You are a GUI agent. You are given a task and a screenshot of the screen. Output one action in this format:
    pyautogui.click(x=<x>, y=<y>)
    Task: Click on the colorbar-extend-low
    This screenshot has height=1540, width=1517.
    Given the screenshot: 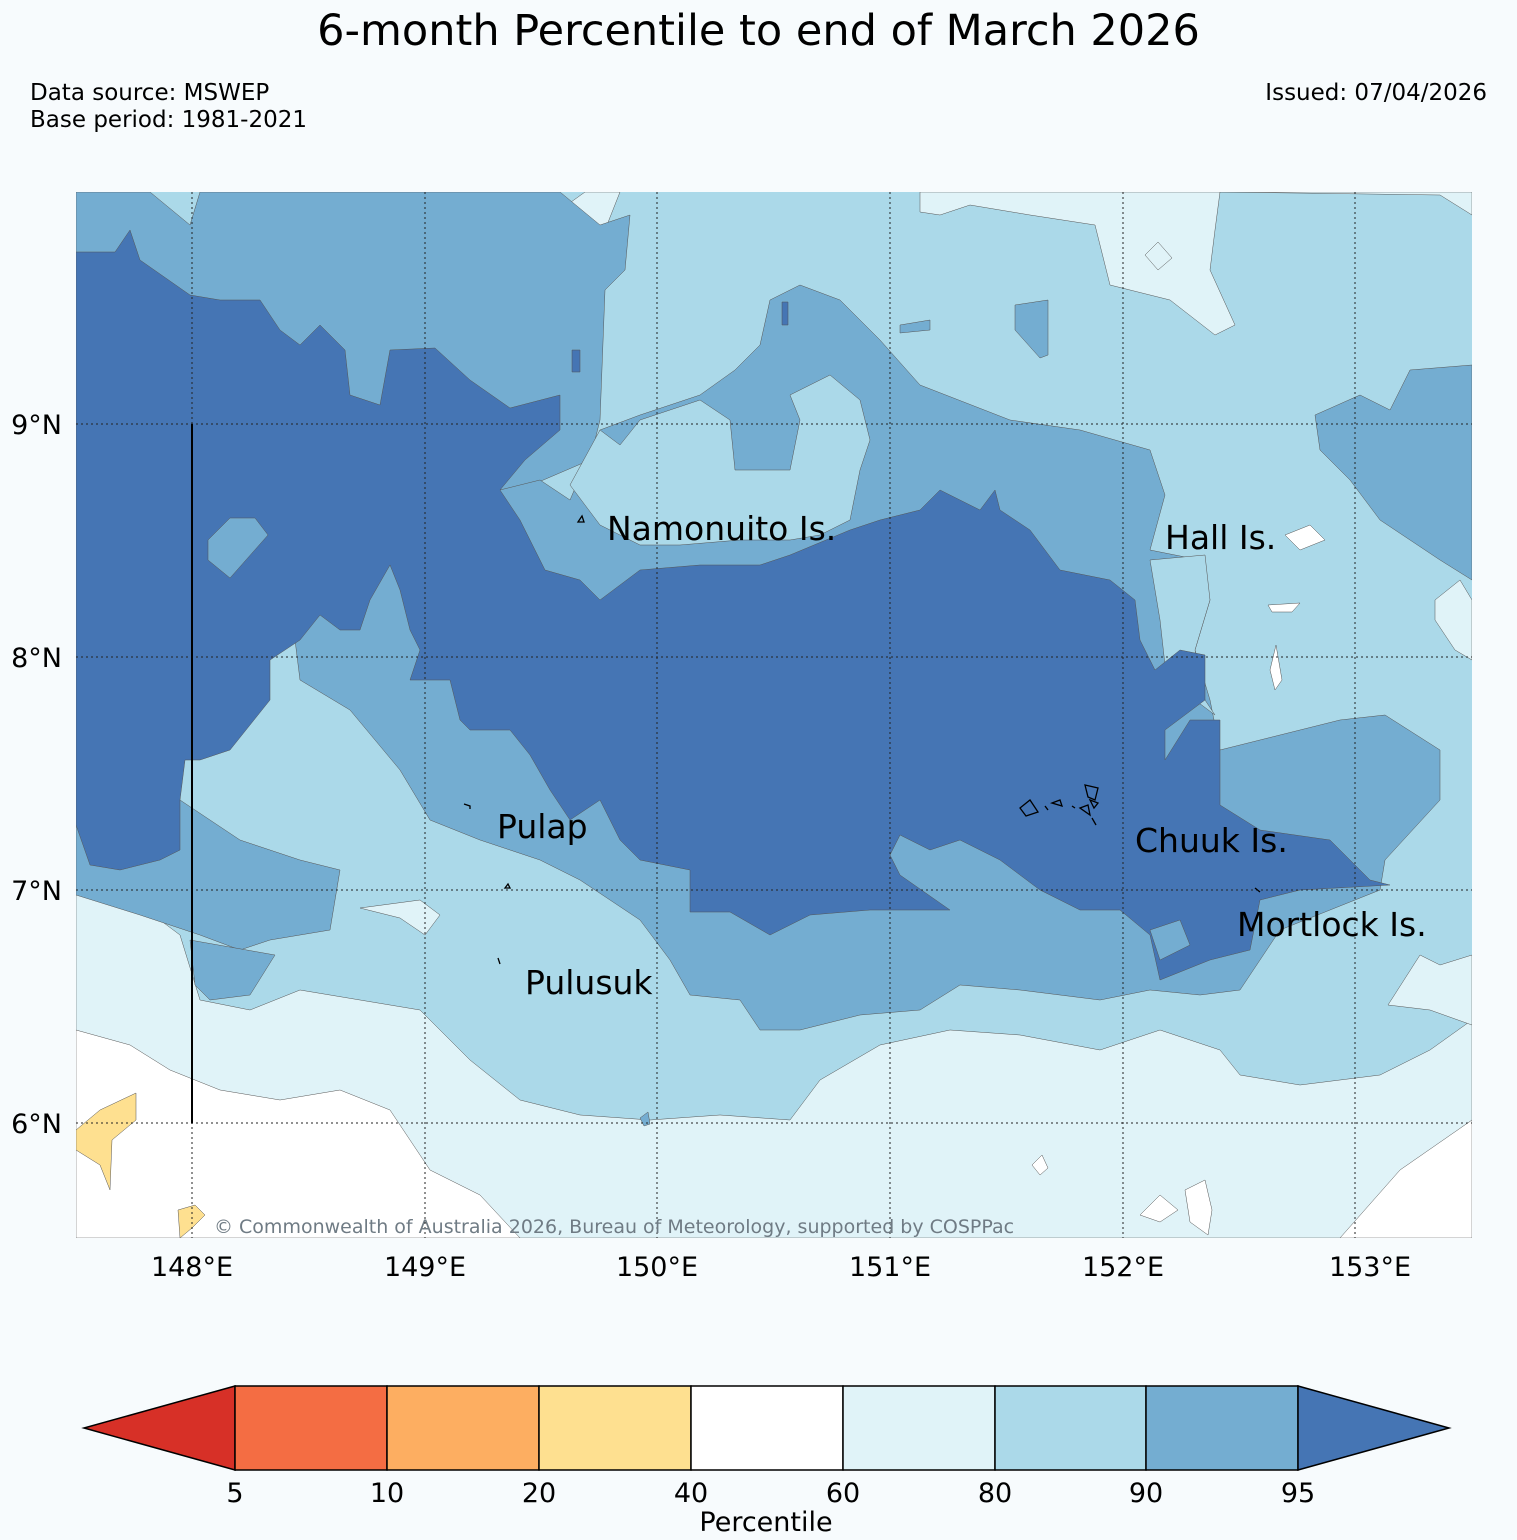 What is the action you would take?
    pyautogui.click(x=158, y=1428)
    